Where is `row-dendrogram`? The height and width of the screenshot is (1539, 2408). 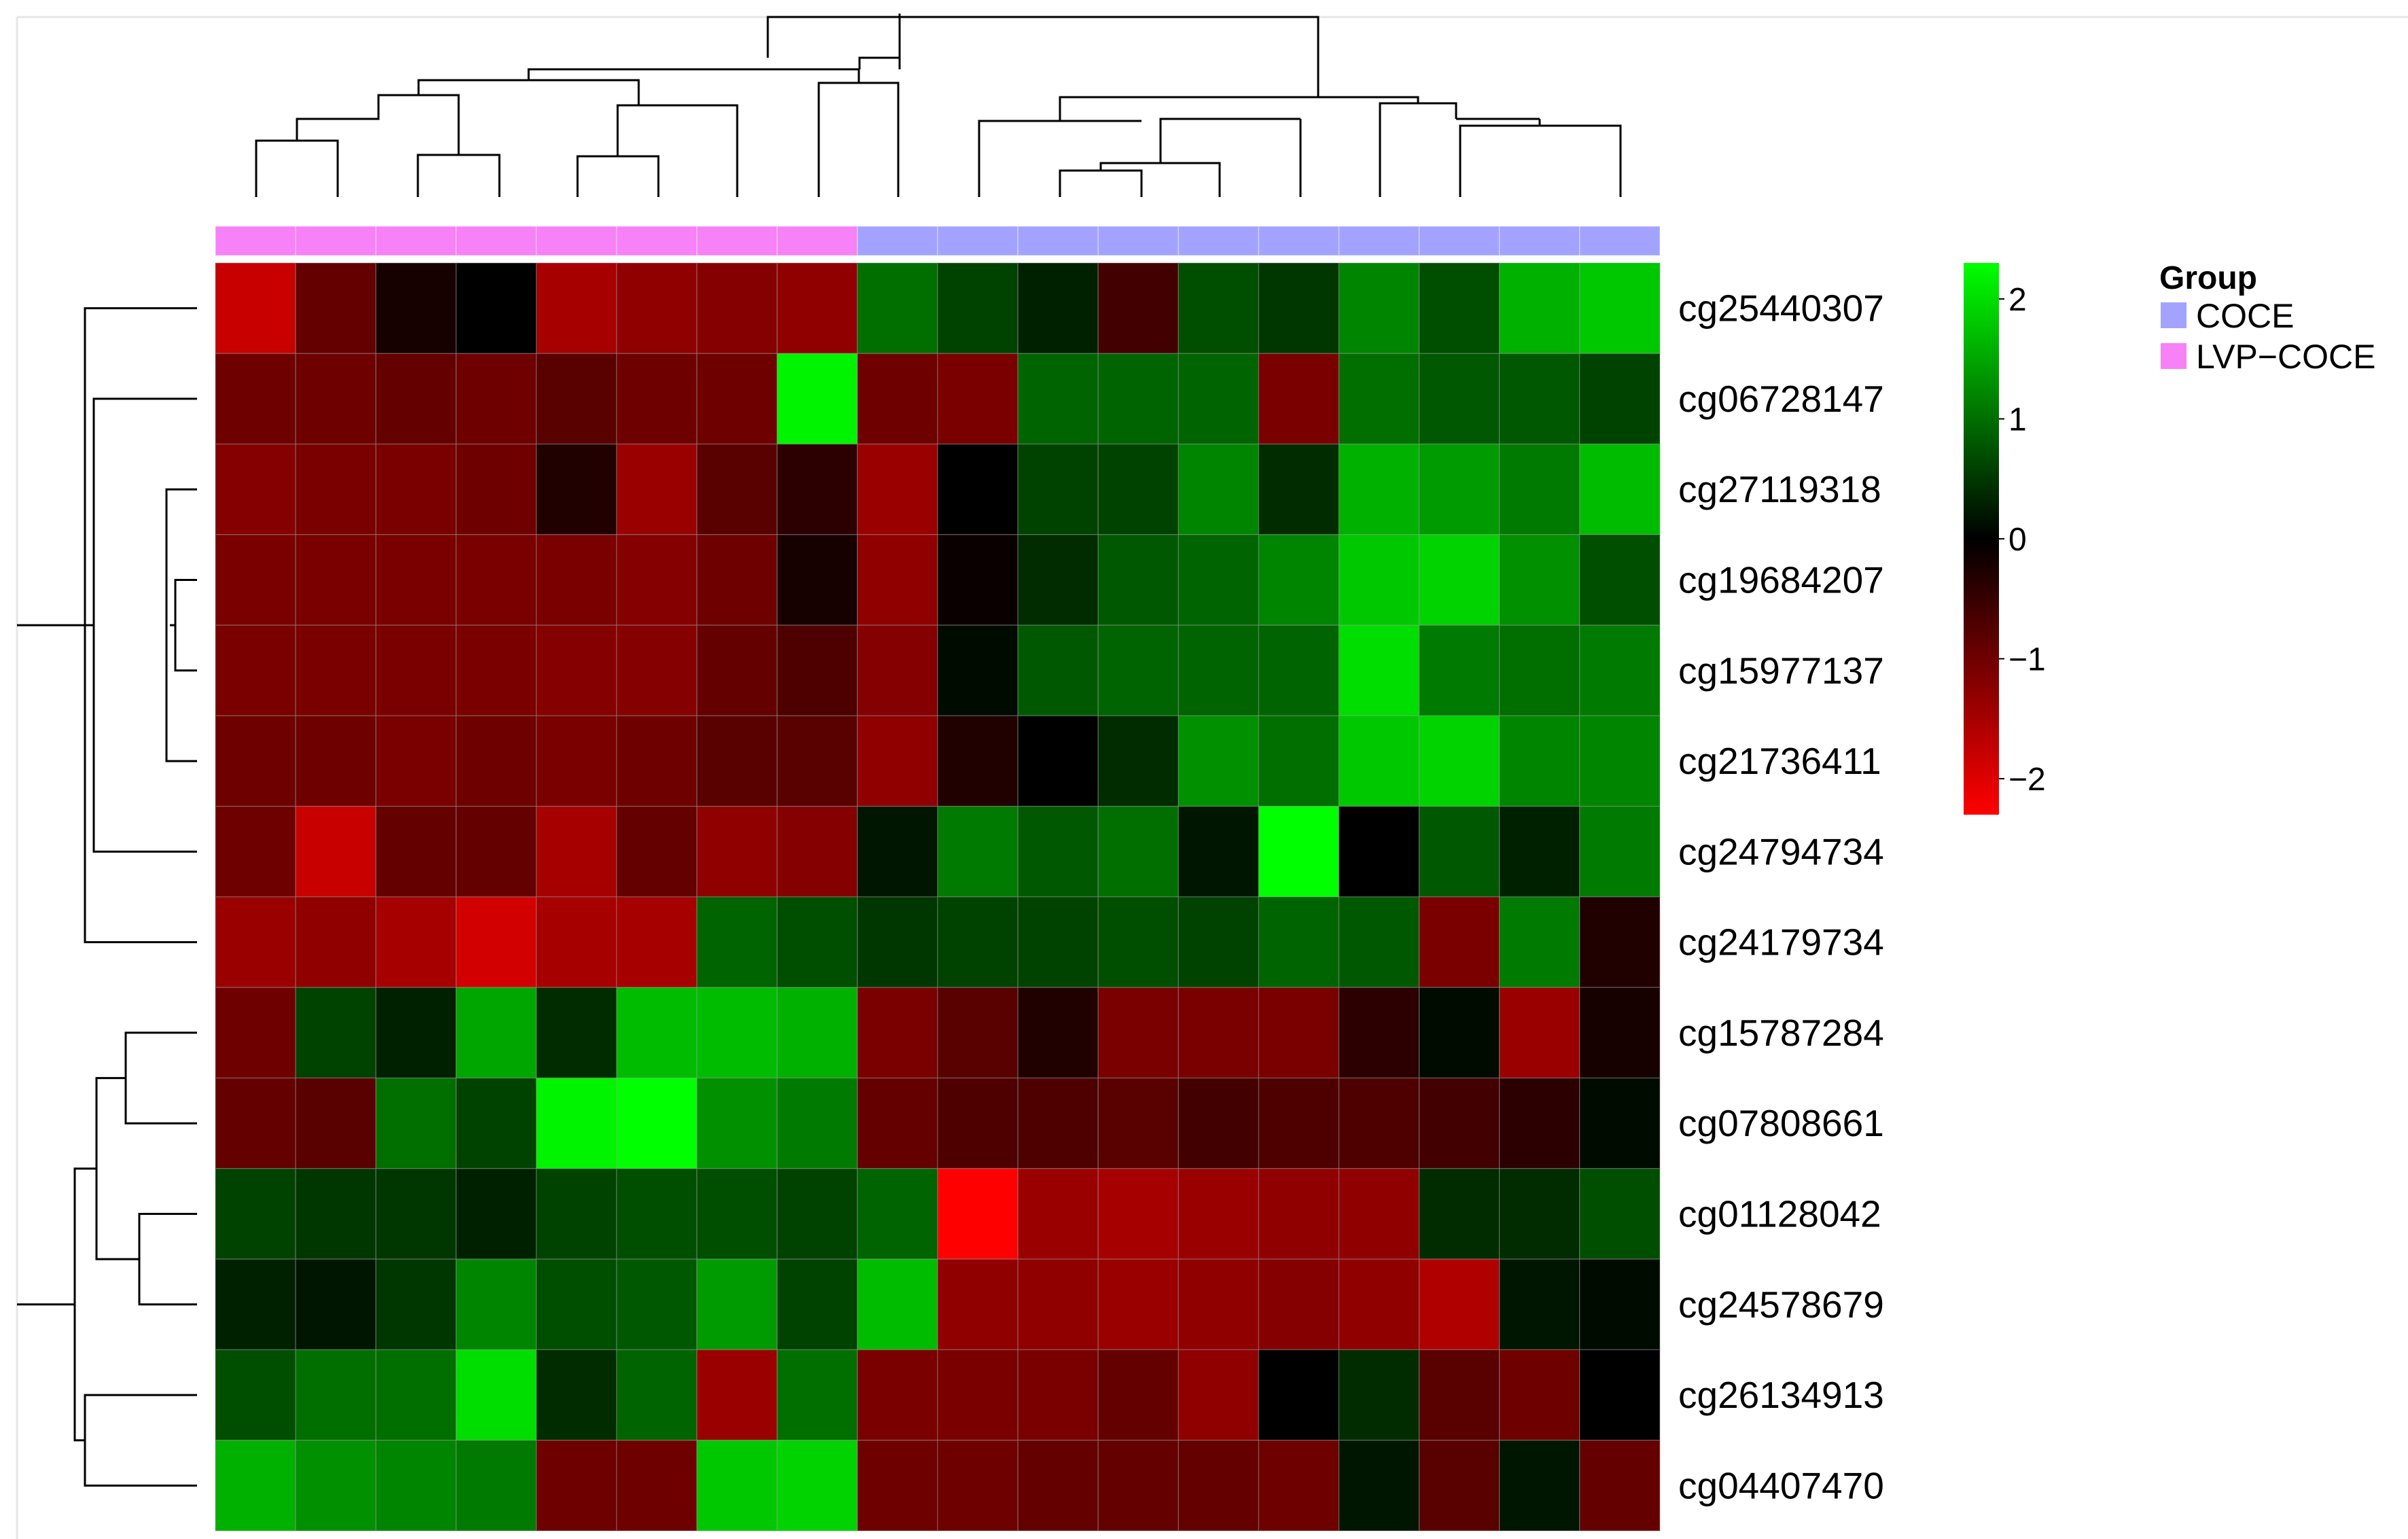
row-dendrogram is located at coordinates (107, 897).